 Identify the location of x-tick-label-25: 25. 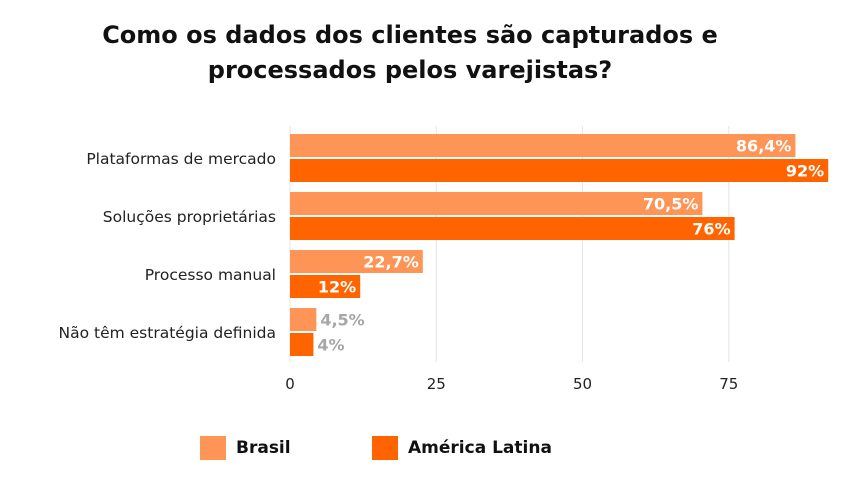
(436, 384).